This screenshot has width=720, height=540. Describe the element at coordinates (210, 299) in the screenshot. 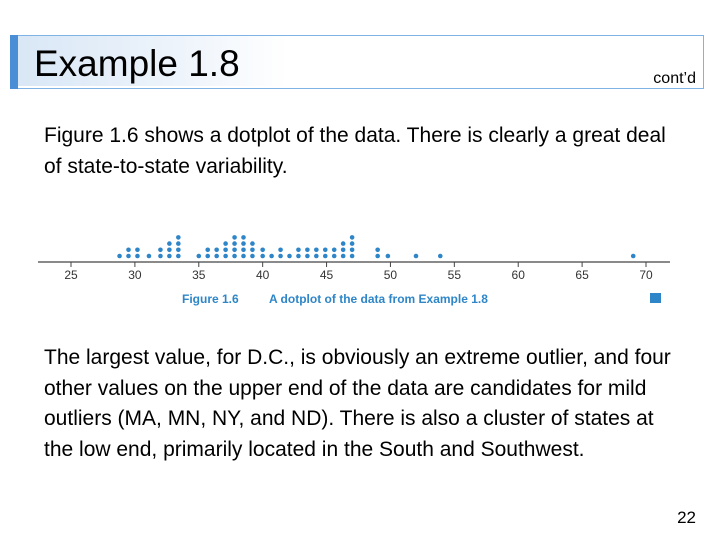

I see `figure-caption-label: Figure 1.6` at that location.